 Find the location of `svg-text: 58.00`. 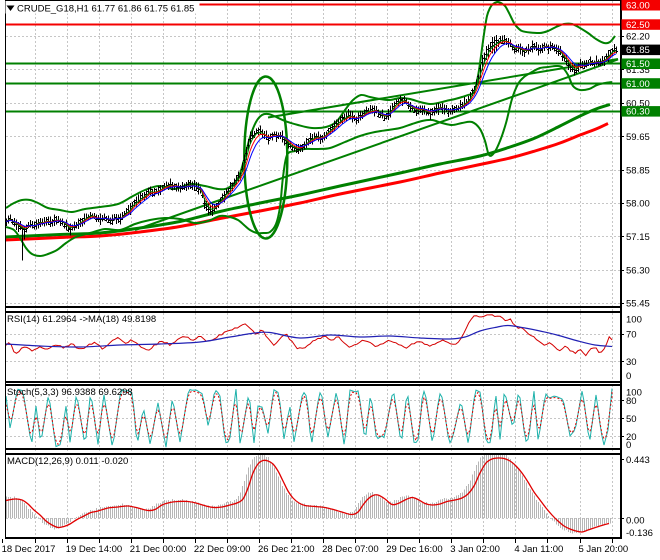

svg-text: 58.00 is located at coordinates (638, 203).